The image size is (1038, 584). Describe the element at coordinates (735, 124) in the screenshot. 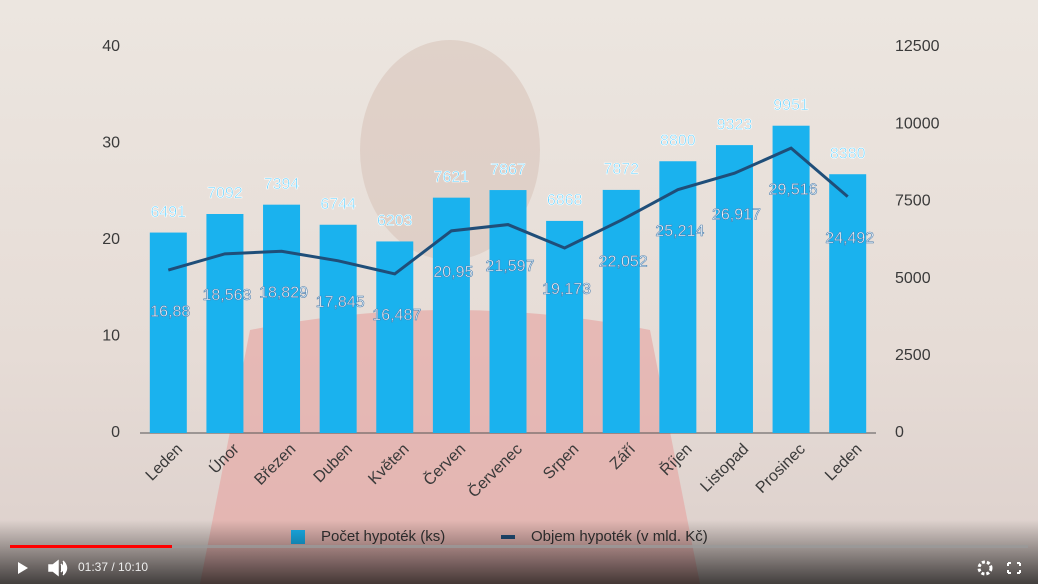

I see `bar-value-label: 9323` at that location.